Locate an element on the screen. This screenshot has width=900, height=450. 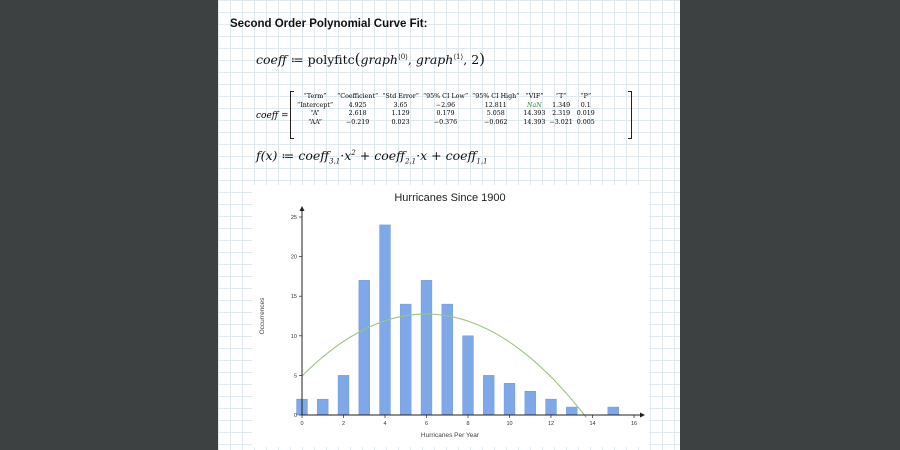
coeff-cell: “Std Error” is located at coordinates (400, 96).